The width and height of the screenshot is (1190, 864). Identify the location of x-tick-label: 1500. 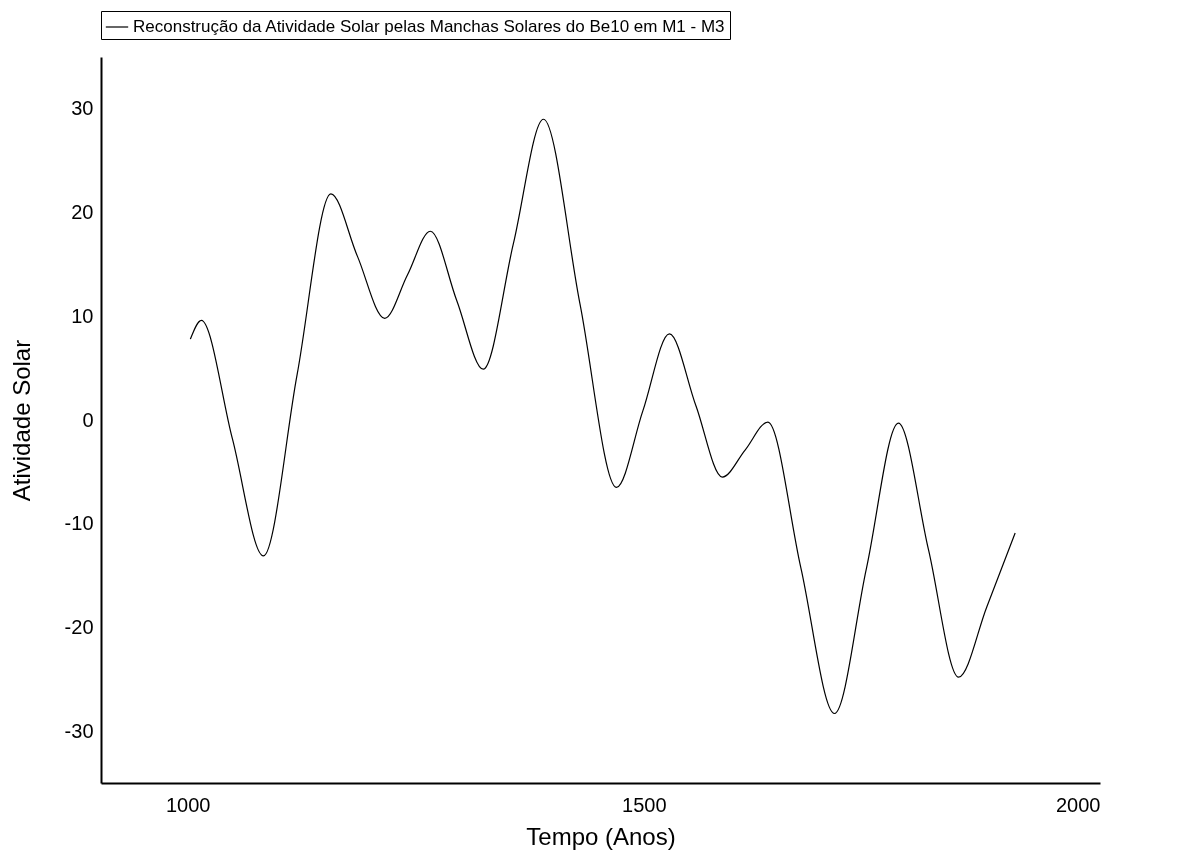
(644, 804).